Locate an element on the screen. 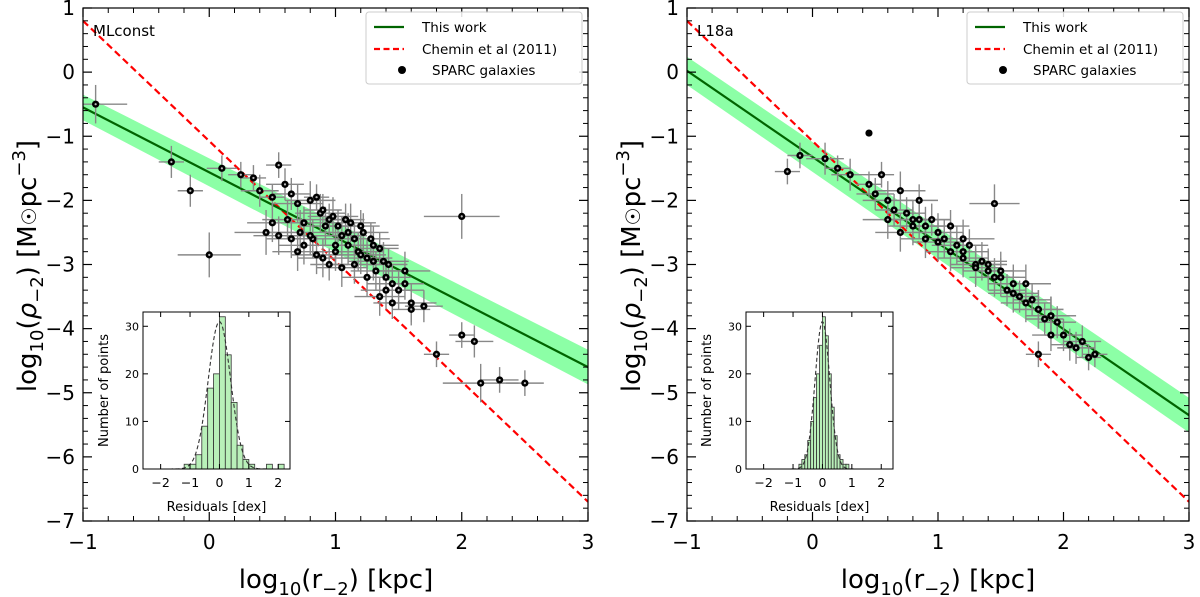 This screenshot has height=597, width=1200. x-tick-label: −1 is located at coordinates (82, 542).